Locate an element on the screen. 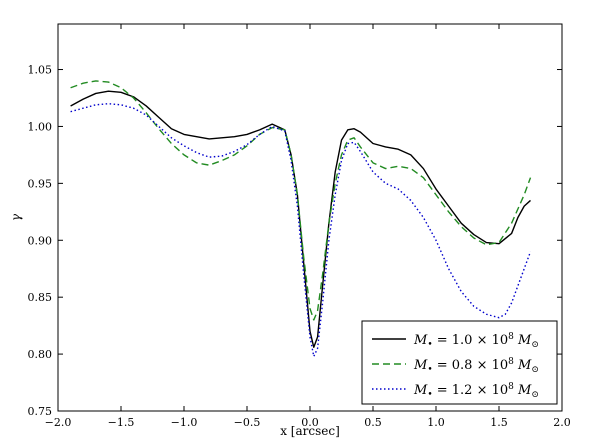  x-tick-label: −1.0 is located at coordinates (184, 422).